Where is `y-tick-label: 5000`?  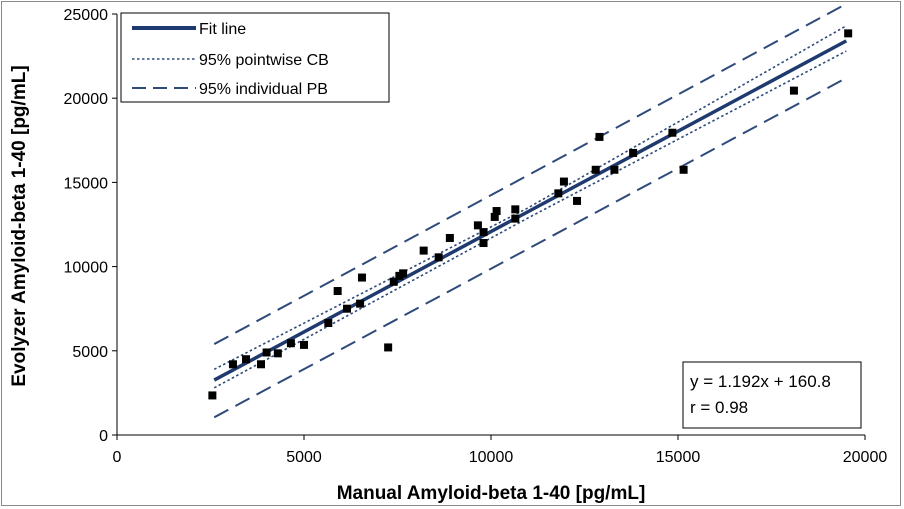
y-tick-label: 5000 is located at coordinates (90, 352).